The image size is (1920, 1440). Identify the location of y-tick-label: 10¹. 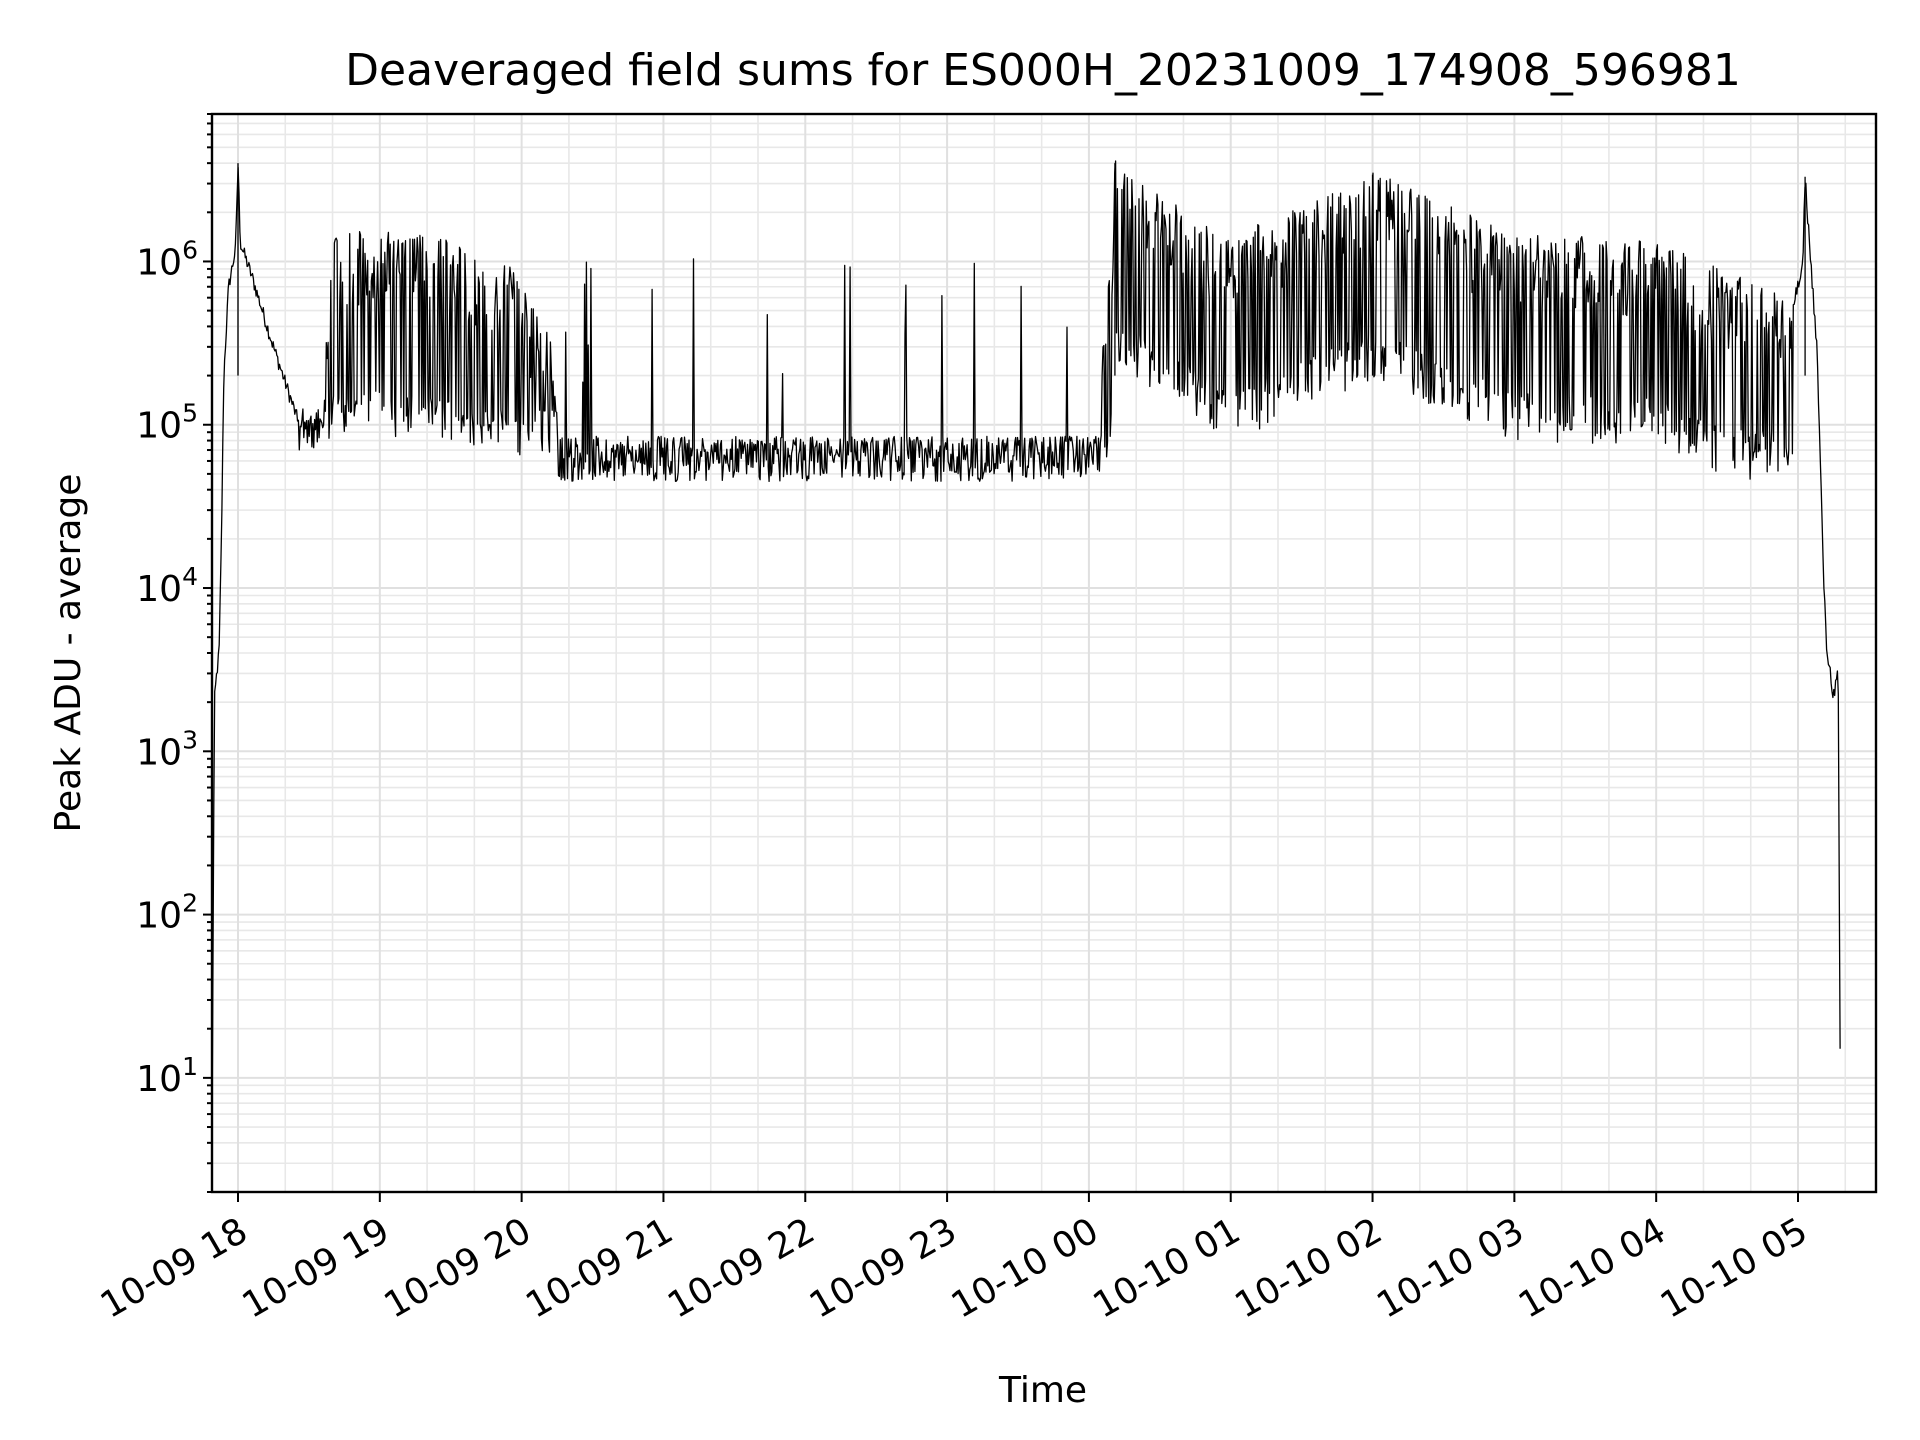
(167, 1076).